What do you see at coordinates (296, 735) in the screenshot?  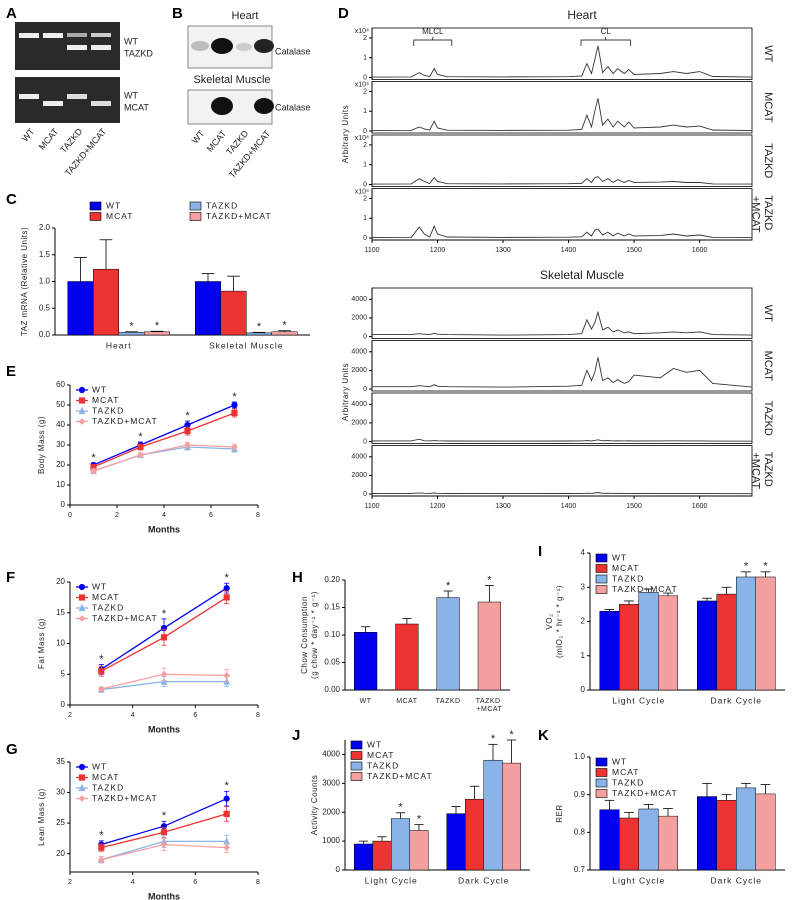 I see `panel-label: J` at bounding box center [296, 735].